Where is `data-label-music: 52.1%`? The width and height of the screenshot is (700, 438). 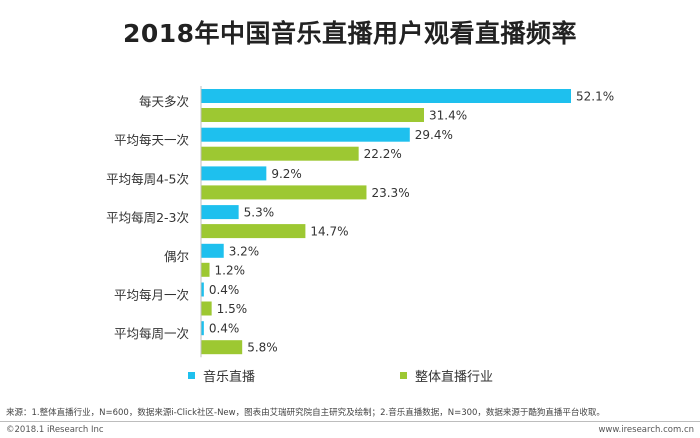 data-label-music: 52.1% is located at coordinates (595, 97).